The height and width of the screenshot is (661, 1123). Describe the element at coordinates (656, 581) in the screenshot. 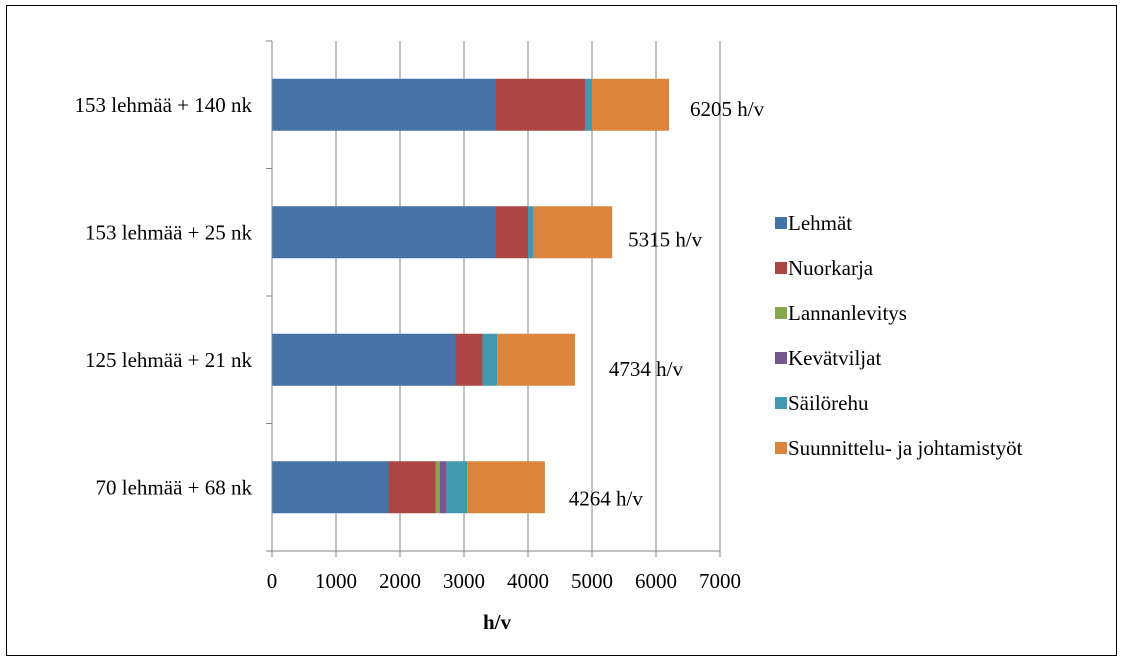

I see `x-tick-label: 6000` at that location.